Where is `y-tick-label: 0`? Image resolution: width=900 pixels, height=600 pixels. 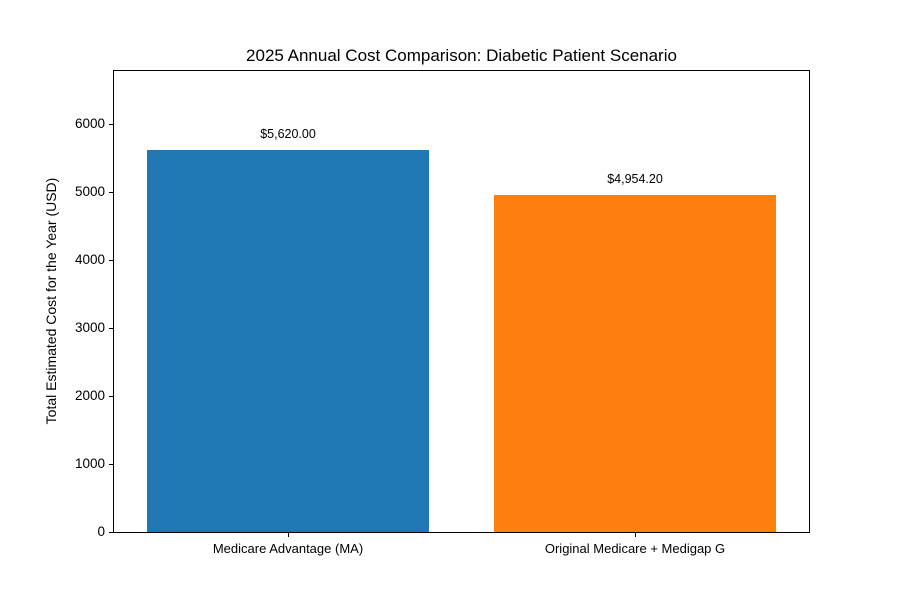
y-tick-label: 0 is located at coordinates (101, 531).